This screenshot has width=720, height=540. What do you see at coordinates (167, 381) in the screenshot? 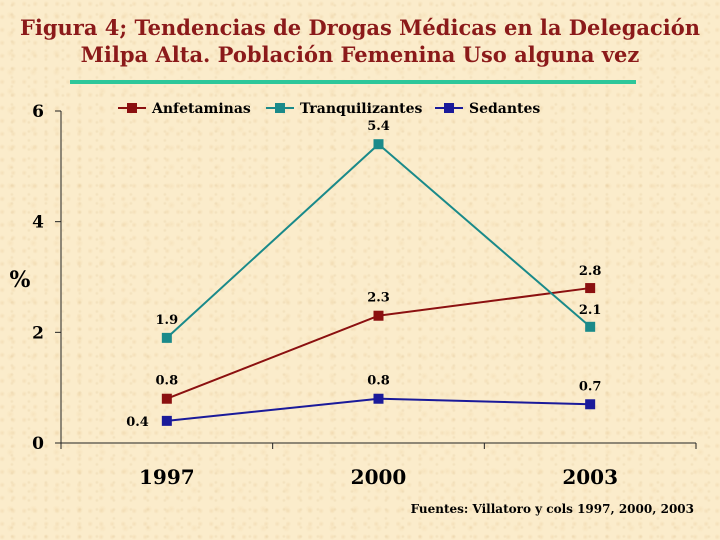
I see `data-label-anfetaminas: 0.8` at bounding box center [167, 381].